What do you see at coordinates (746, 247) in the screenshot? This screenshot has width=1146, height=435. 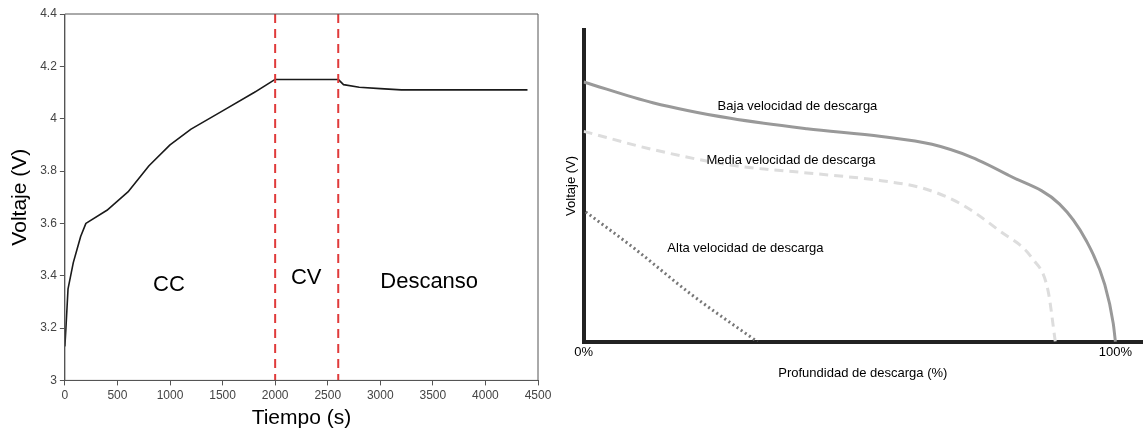 I see `series-label: Alta velocidad de descarga` at bounding box center [746, 247].